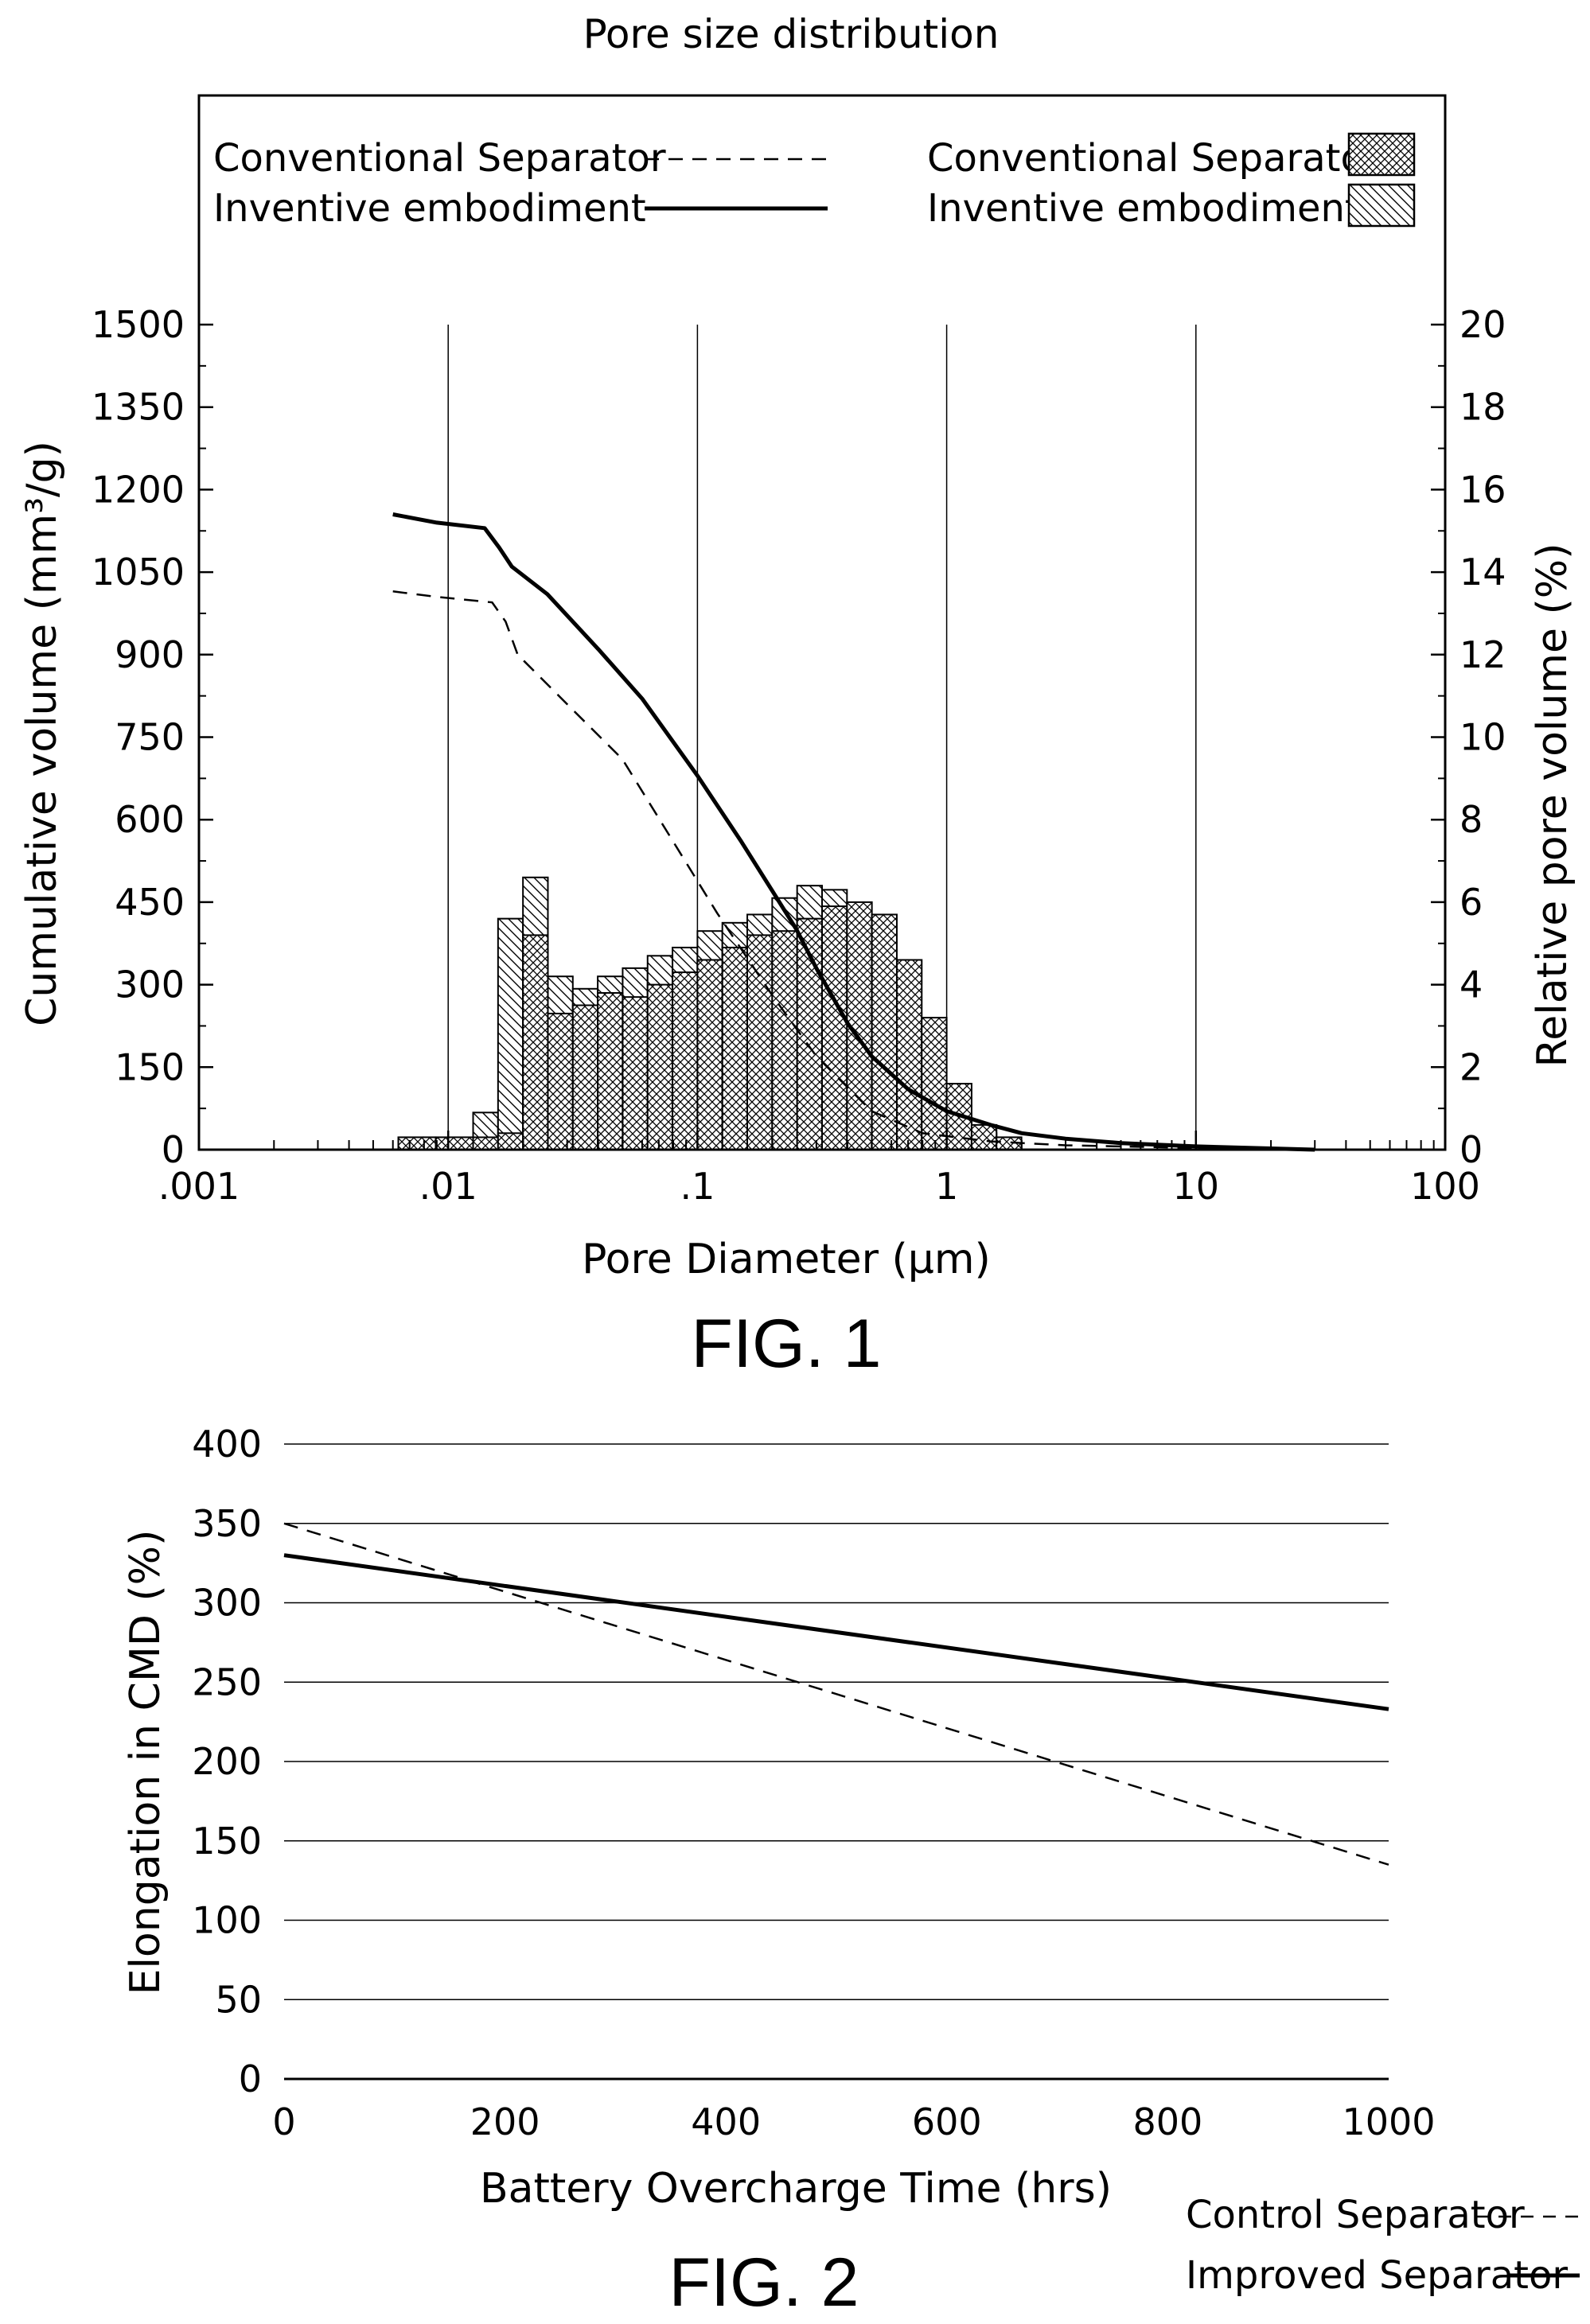 The height and width of the screenshot is (2324, 1590). What do you see at coordinates (1471, 984) in the screenshot?
I see `y-right-tick-label: 4` at bounding box center [1471, 984].